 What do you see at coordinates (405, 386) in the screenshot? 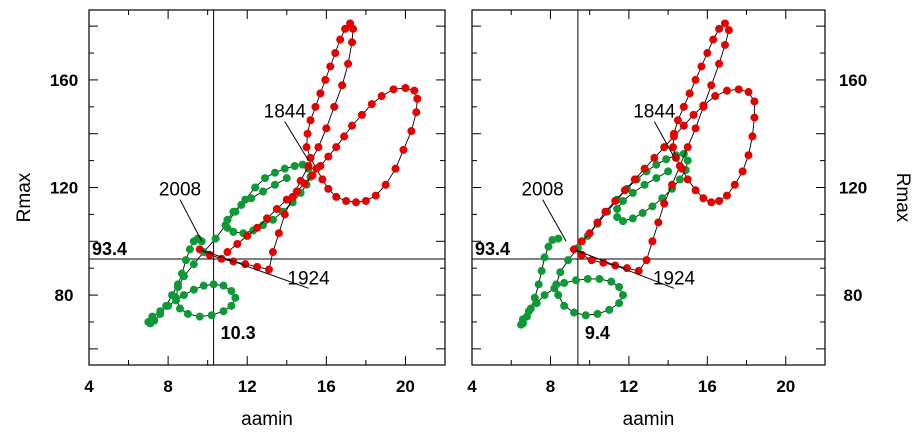
I see `x-tick-label: 20` at bounding box center [405, 386].